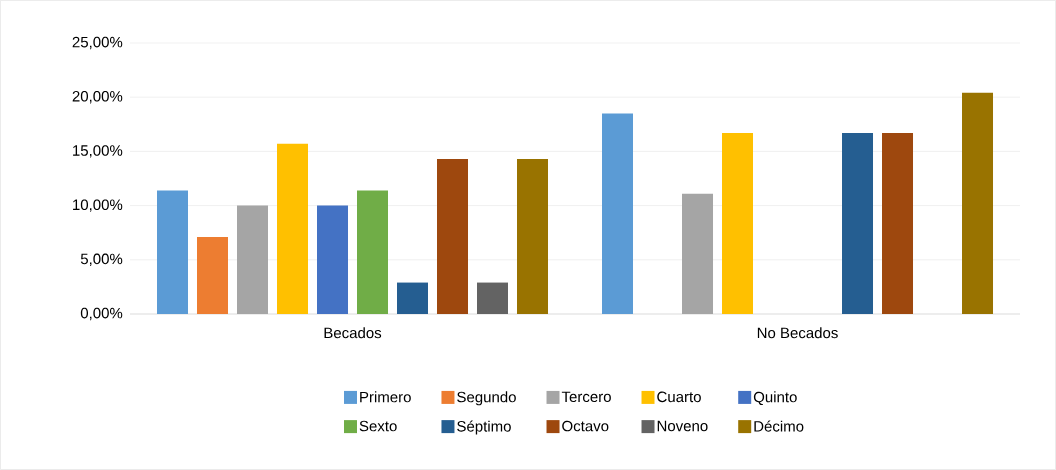  I want to click on legend-label: Séptimo, so click(484, 427).